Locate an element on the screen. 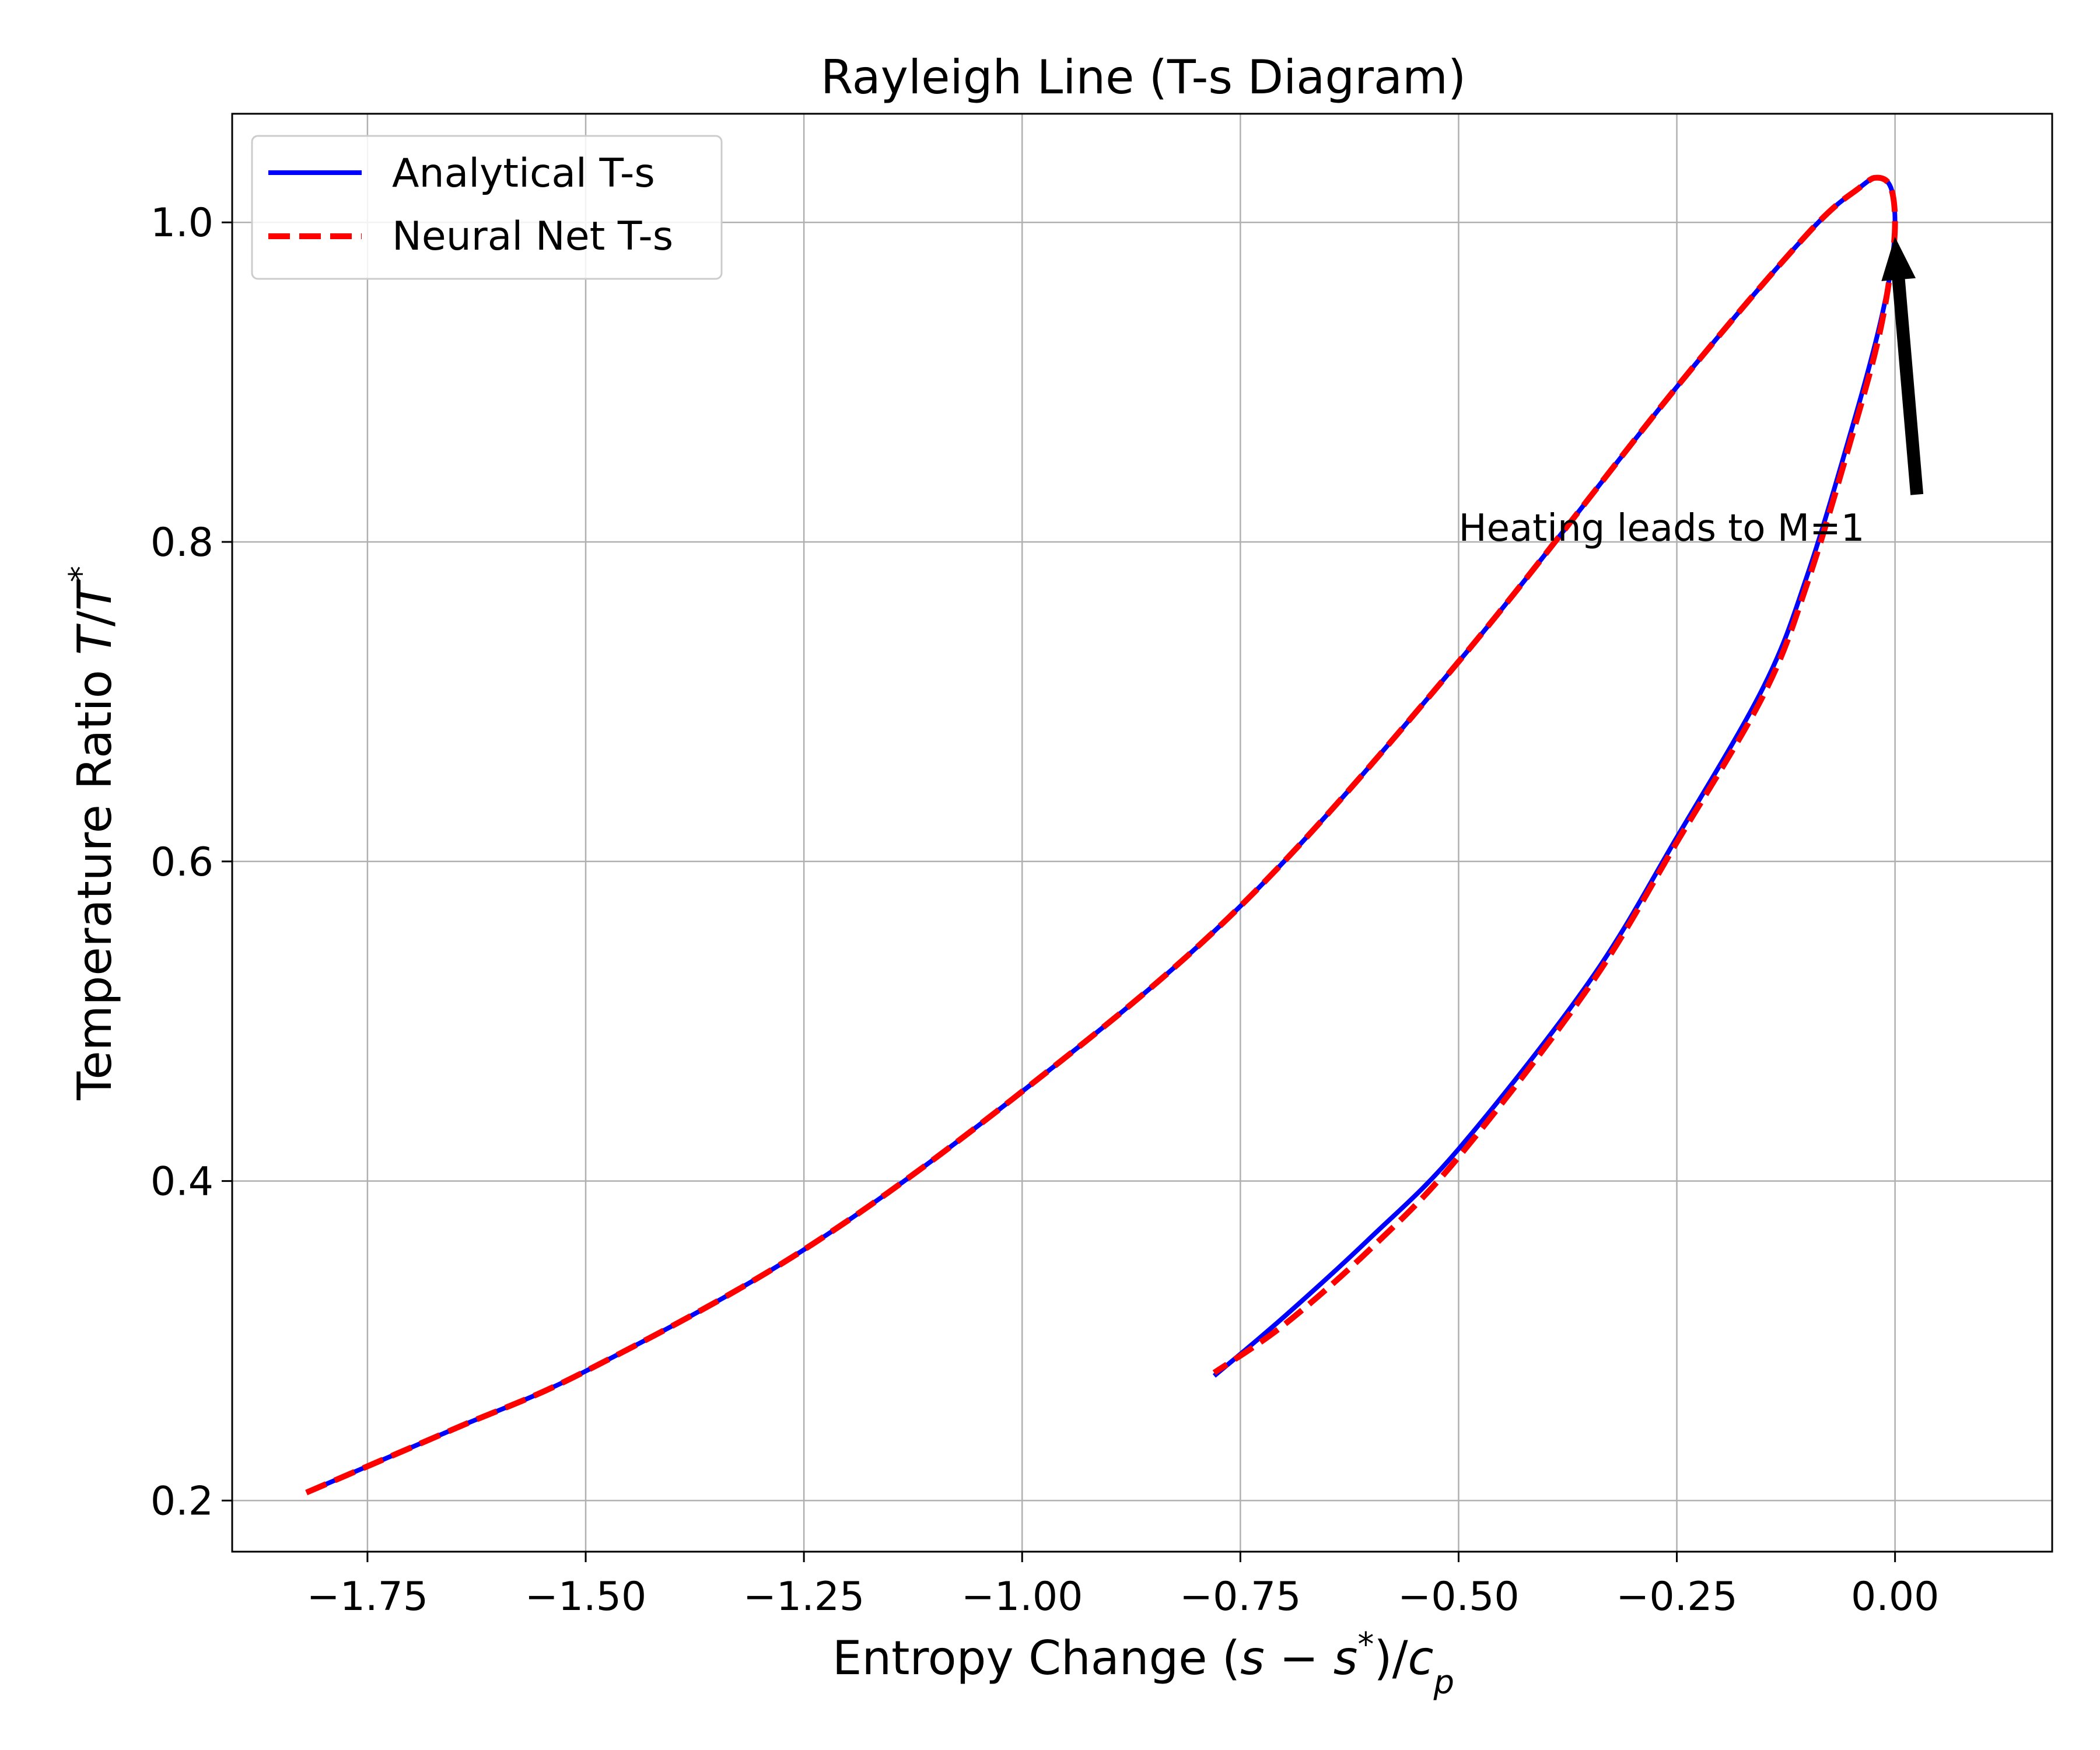  x-tick-label: 0.00 is located at coordinates (1895, 1597).